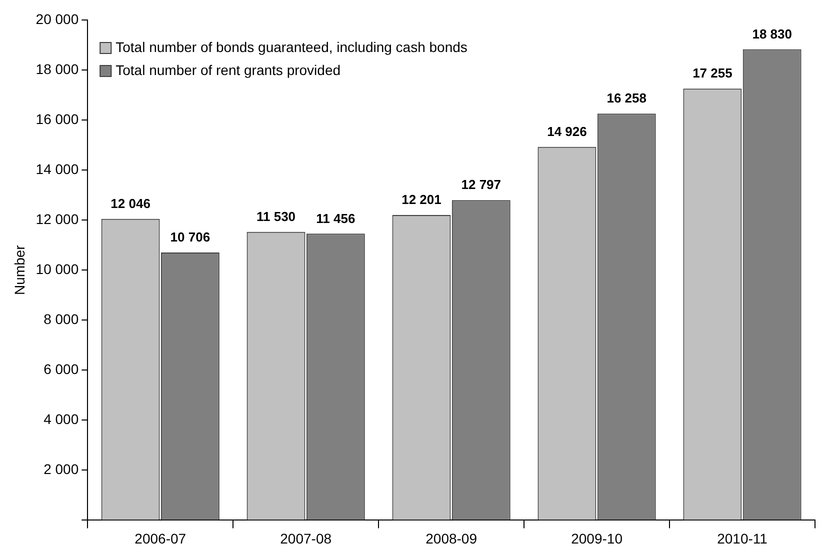  What do you see at coordinates (742, 538) in the screenshot?
I see `x-tick-label: 2010-11` at bounding box center [742, 538].